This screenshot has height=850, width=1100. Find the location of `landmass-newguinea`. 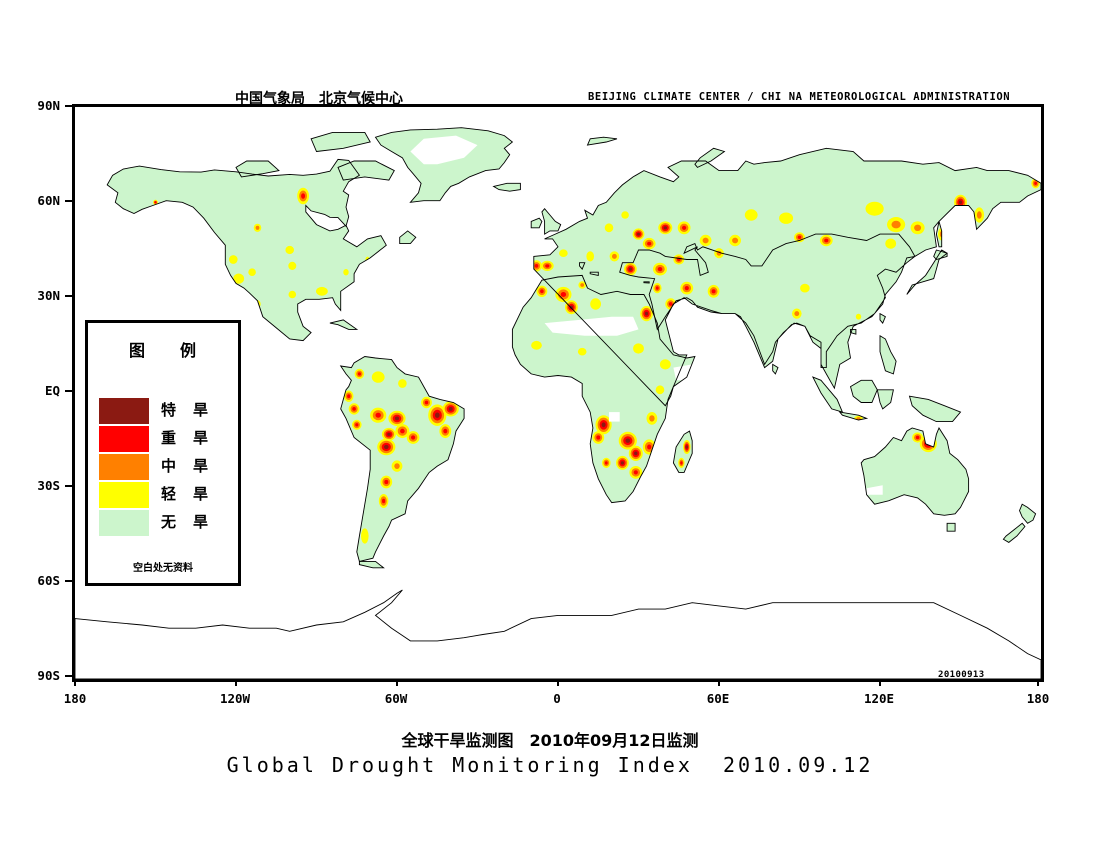

landmass-newguinea is located at coordinates (935, 409).